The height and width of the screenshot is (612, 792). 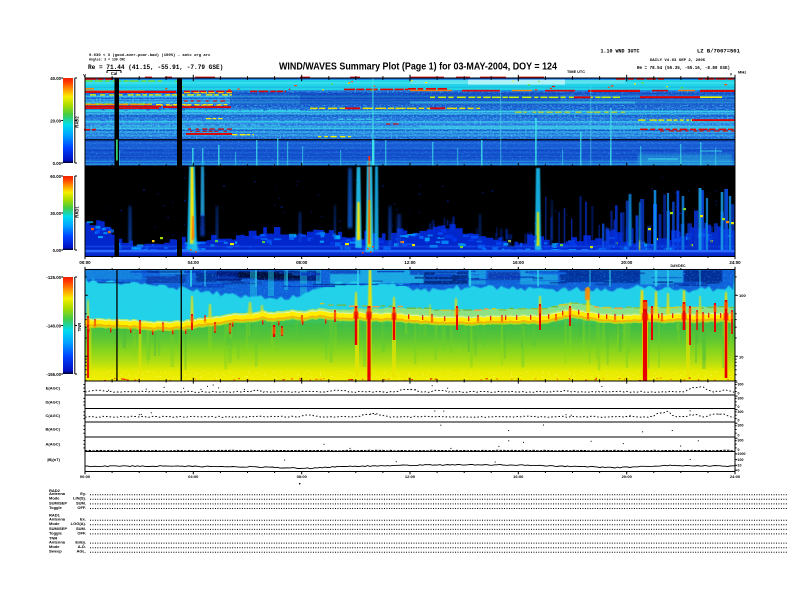 What do you see at coordinates (82, 546) in the screenshot?
I see `svg-text: A-D.` at bounding box center [82, 546].